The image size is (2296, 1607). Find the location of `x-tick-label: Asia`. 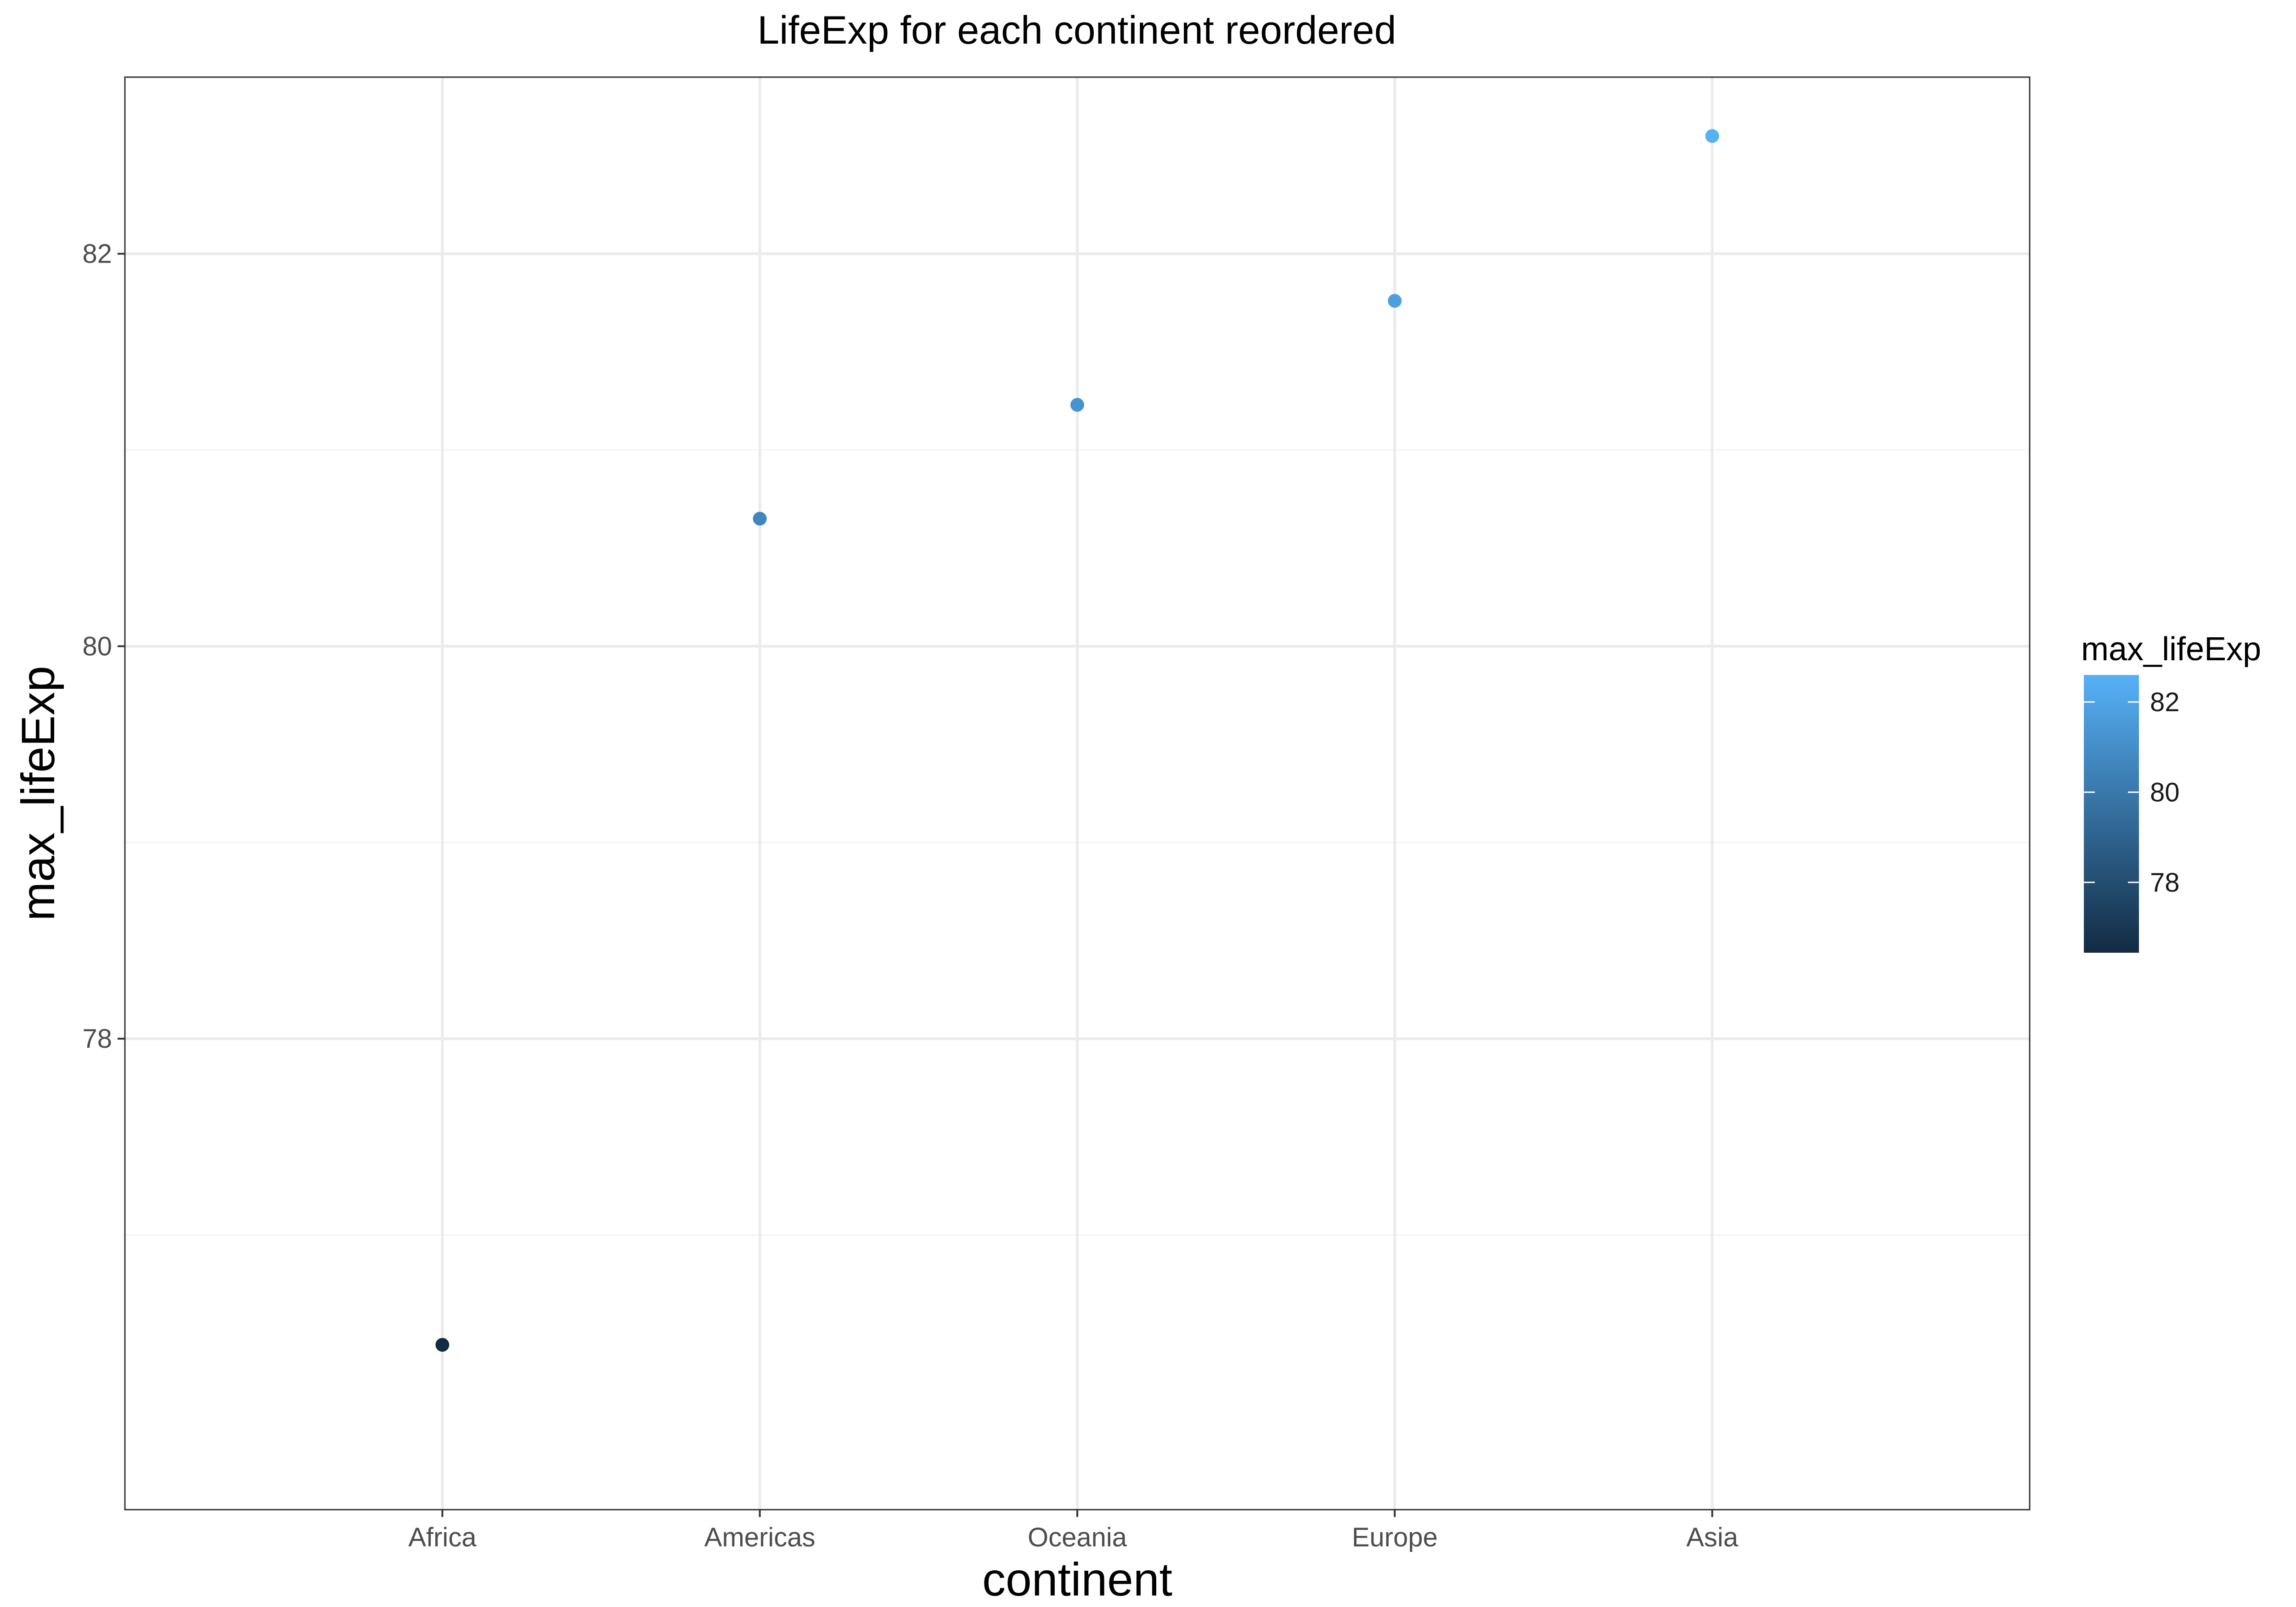

x-tick-label: Asia is located at coordinates (1712, 1537).